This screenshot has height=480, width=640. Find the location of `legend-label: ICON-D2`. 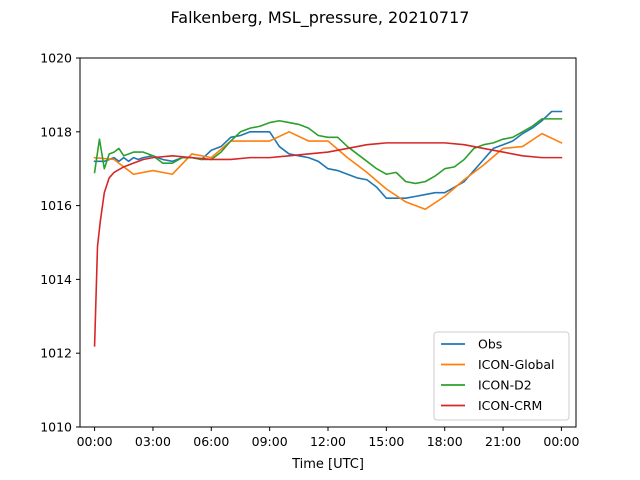

legend-label: ICON-D2 is located at coordinates (505, 385).